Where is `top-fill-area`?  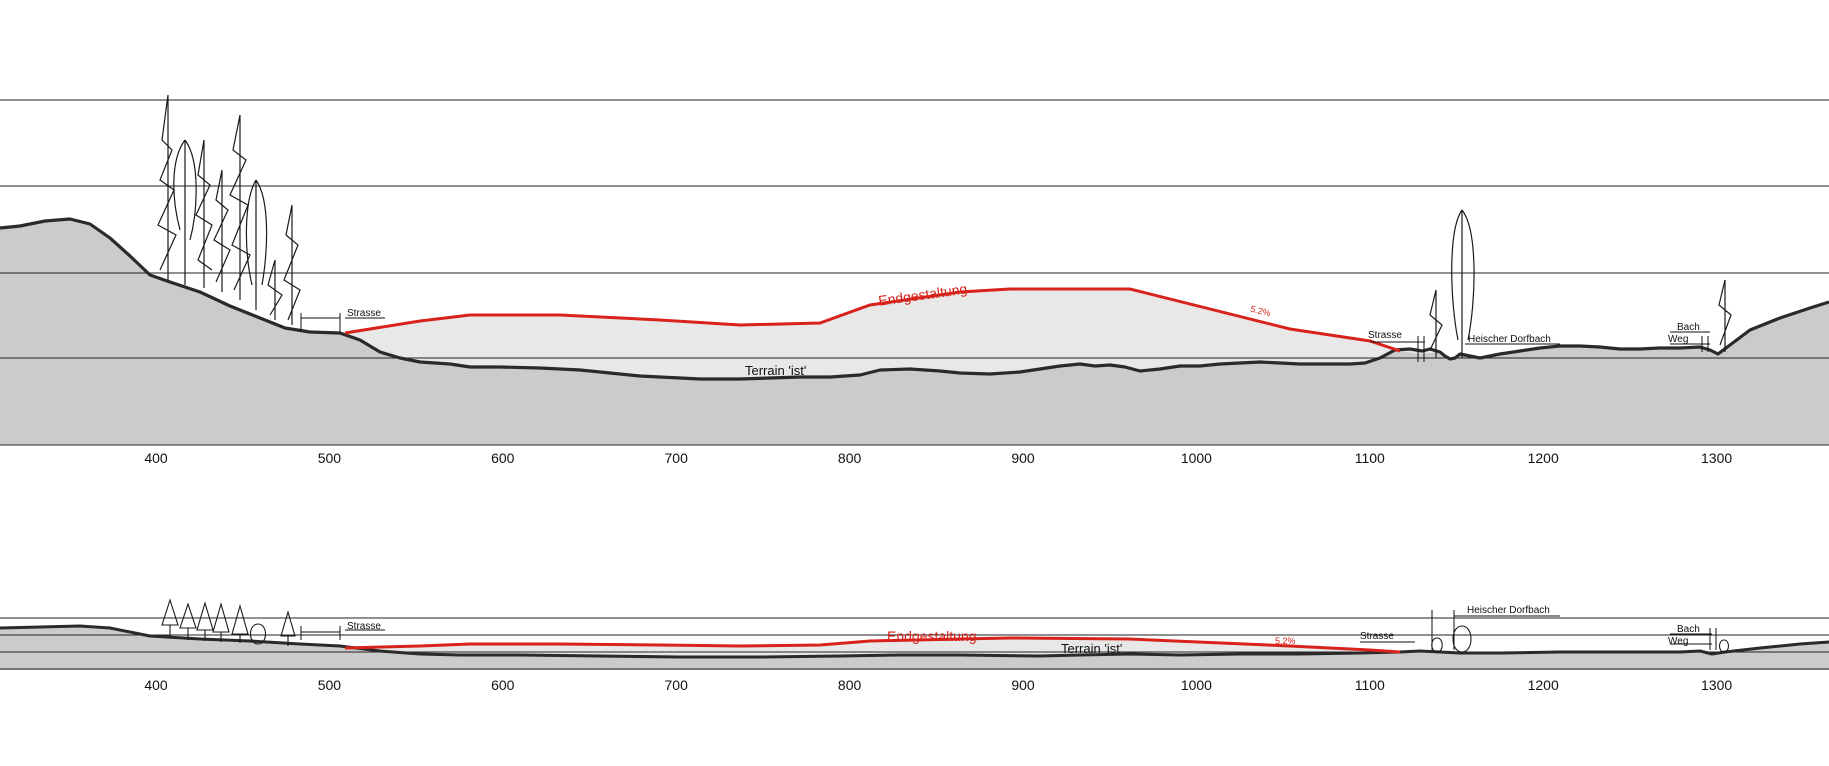 top-fill-area is located at coordinates (892, 334).